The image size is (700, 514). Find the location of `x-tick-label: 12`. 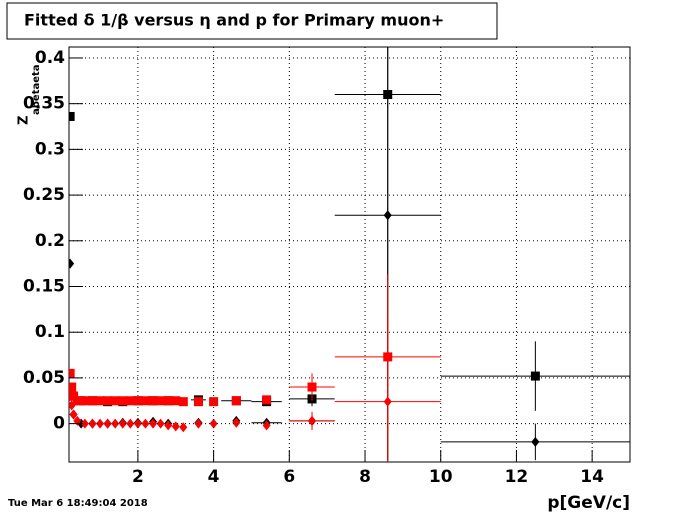

x-tick-label: 12 is located at coordinates (517, 477).